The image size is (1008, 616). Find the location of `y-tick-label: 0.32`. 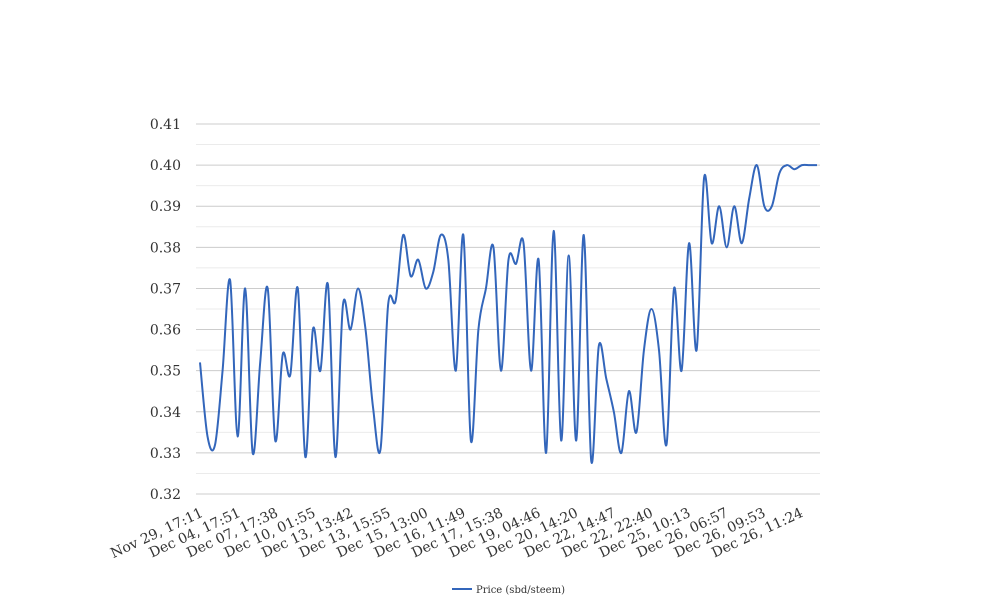

y-tick-label: 0.32 is located at coordinates (165, 495).